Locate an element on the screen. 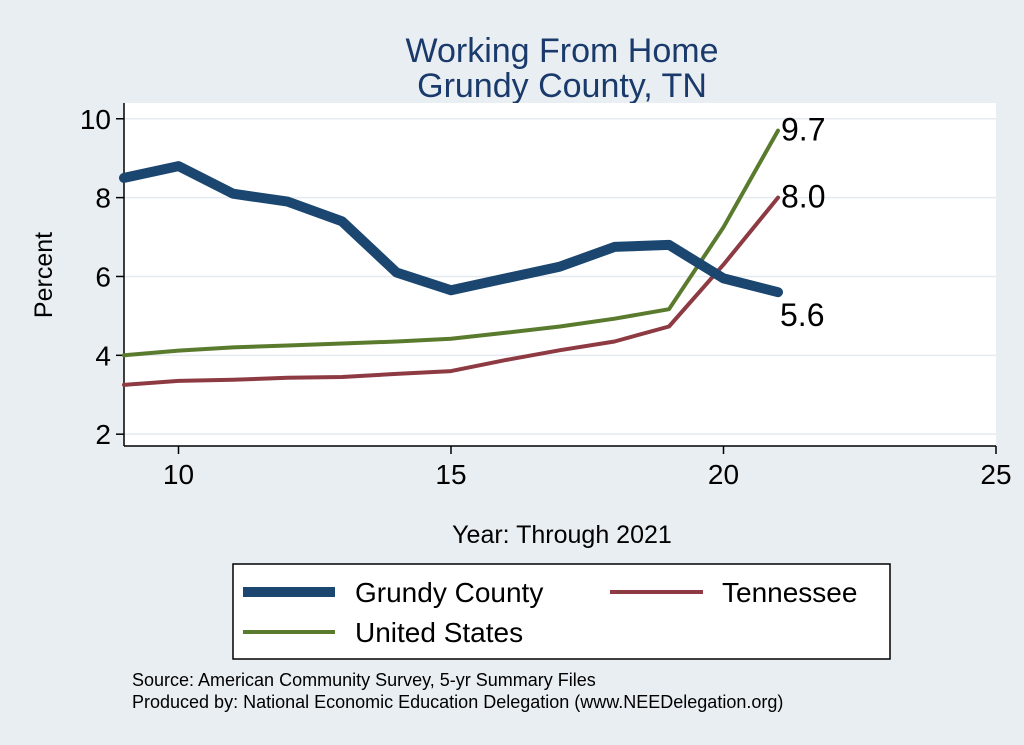 Image resolution: width=1024 pixels, height=745 pixels. y-tick-label-2: 2 is located at coordinates (103, 434).